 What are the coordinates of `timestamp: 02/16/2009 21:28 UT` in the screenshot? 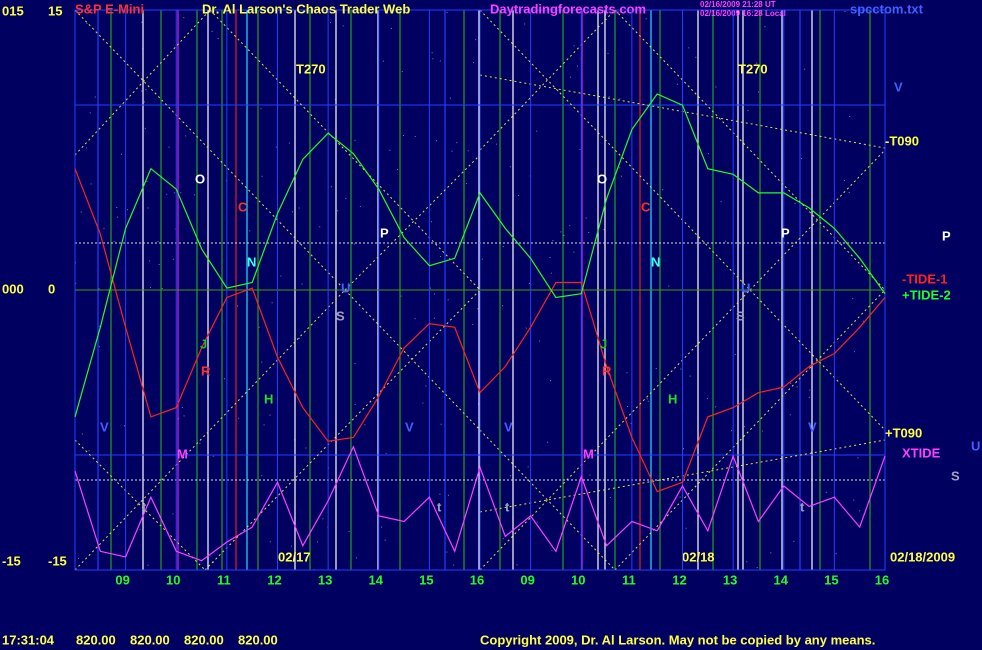 It's located at (738, 4).